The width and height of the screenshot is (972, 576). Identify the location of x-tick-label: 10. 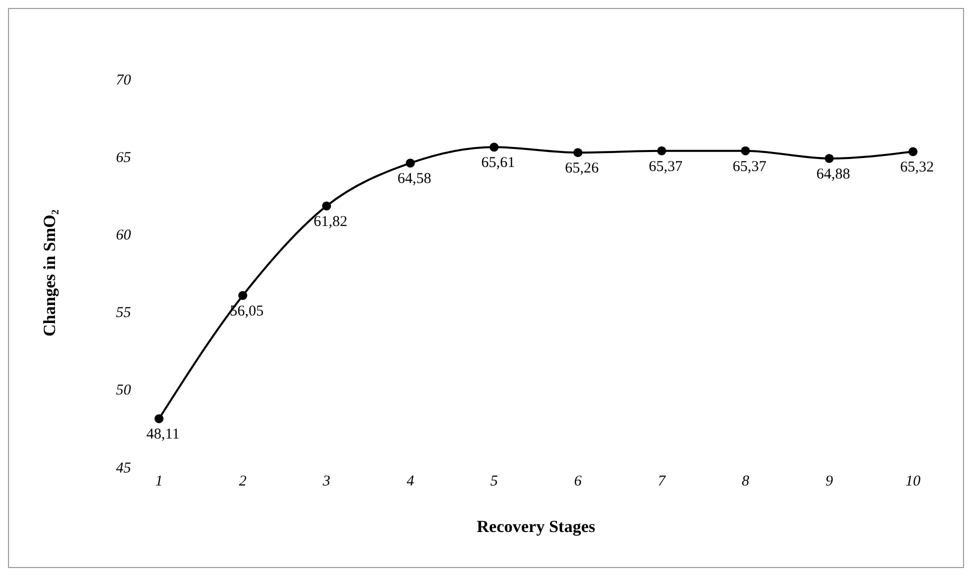
(913, 482).